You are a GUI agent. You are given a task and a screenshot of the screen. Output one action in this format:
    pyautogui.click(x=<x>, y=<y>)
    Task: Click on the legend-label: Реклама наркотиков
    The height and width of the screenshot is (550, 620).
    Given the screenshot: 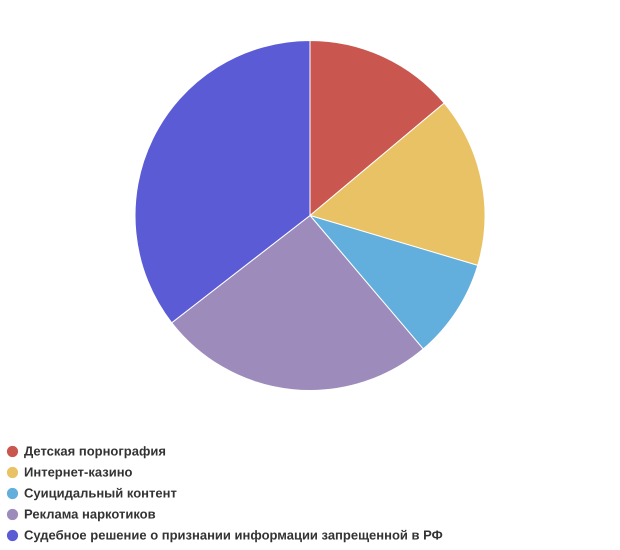 What is the action you would take?
    pyautogui.click(x=90, y=514)
    